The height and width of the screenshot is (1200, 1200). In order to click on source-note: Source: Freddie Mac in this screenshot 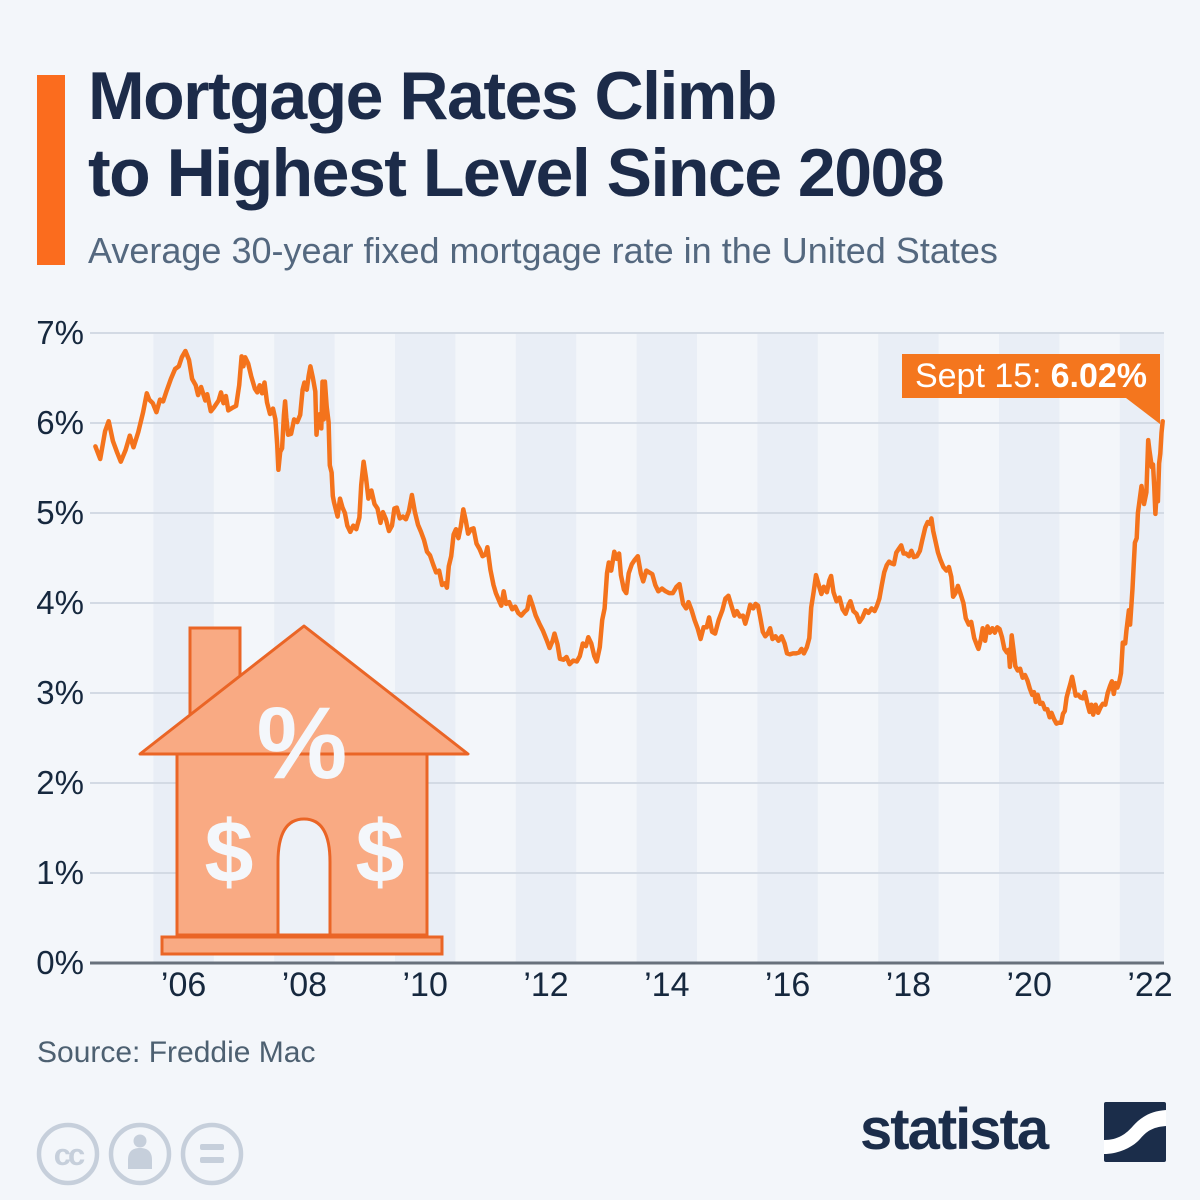, I will do `click(176, 1052)`.